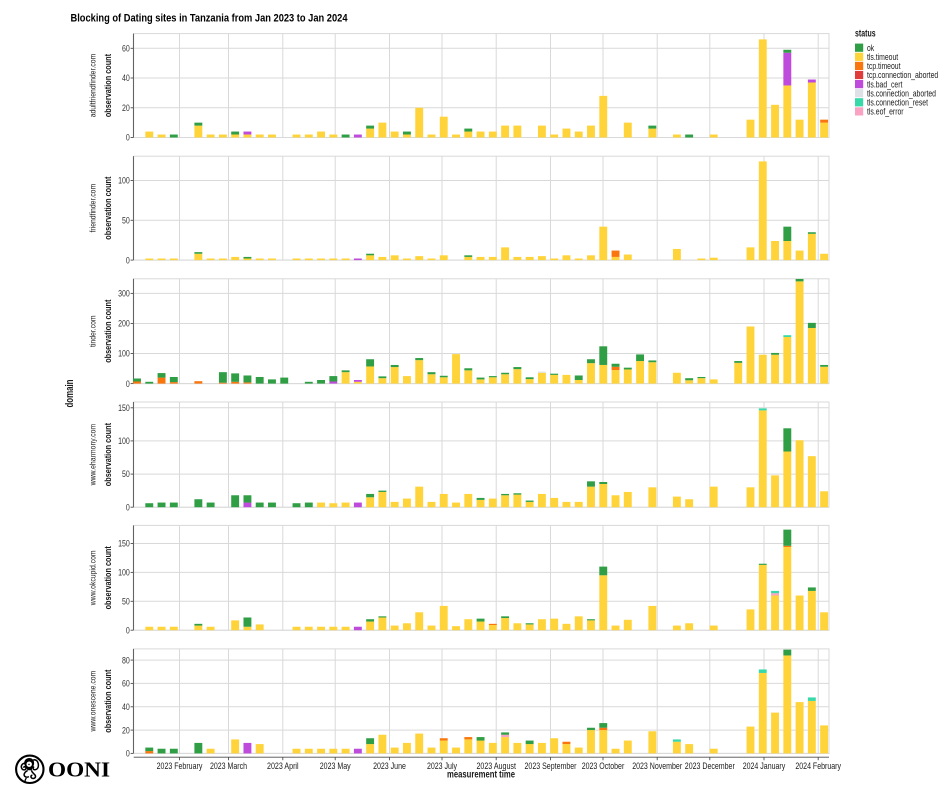  What do you see at coordinates (901, 93) in the screenshot?
I see `svg-text: tls.connection_aborted` at bounding box center [901, 93].